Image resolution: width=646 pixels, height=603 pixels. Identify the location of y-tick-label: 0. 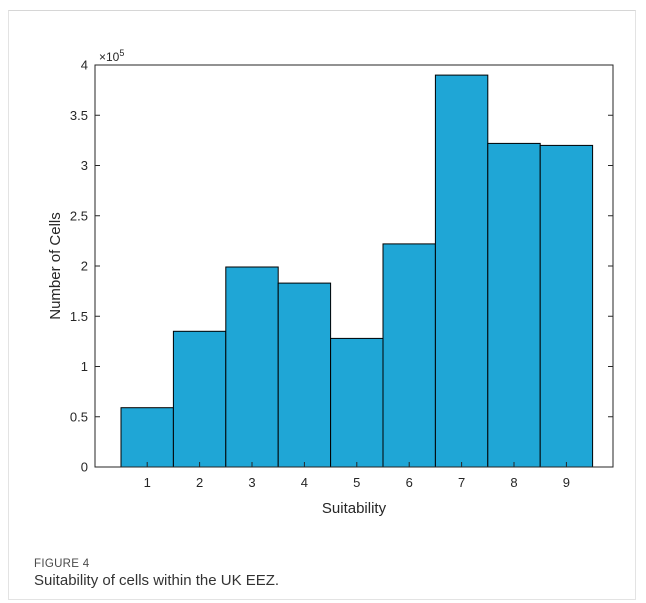
(84, 467).